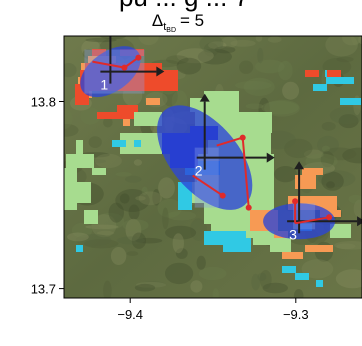  What do you see at coordinates (104, 85) in the screenshot?
I see `cluster-label: 1` at bounding box center [104, 85].